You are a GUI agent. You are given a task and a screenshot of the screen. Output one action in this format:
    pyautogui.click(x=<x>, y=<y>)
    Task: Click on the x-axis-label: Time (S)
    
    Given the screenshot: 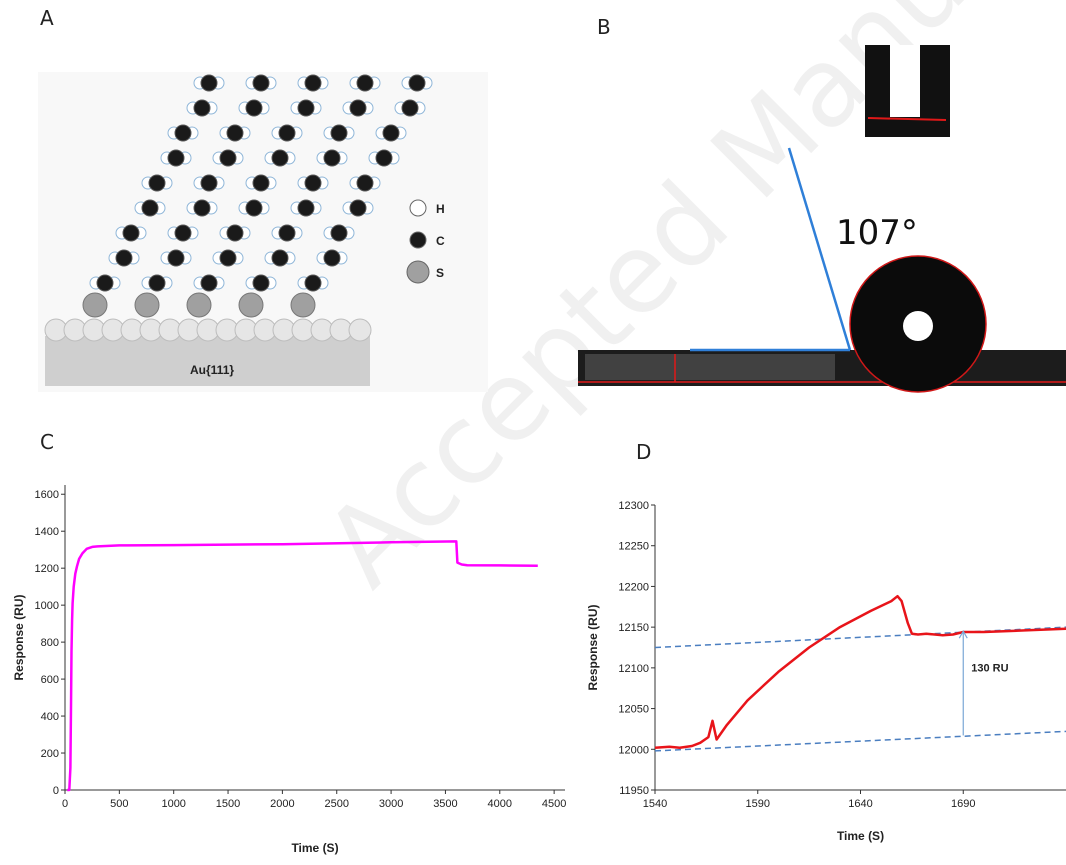 What is the action you would take?
    pyautogui.click(x=314, y=848)
    